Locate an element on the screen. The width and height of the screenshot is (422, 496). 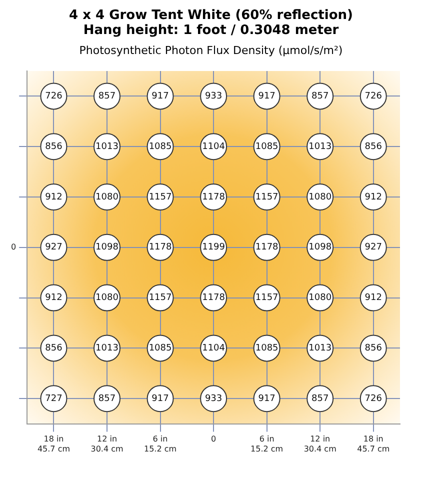
chart-title: 4 x 4 Grow Tent White (60% reflection) is located at coordinates (211, 15).